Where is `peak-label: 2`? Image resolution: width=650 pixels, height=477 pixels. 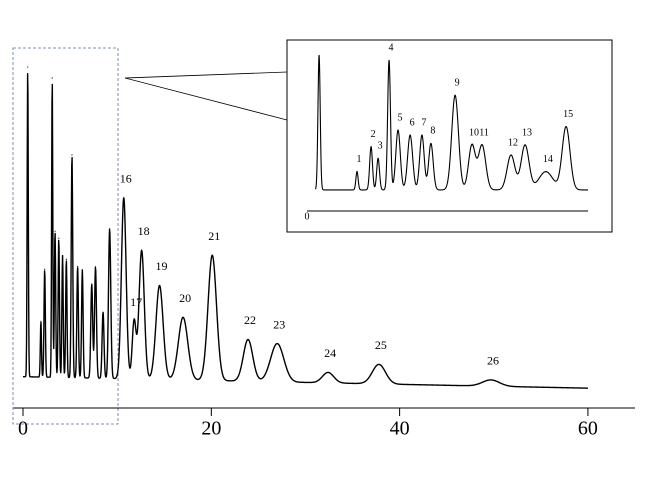
peak-label: 2 is located at coordinates (373, 134).